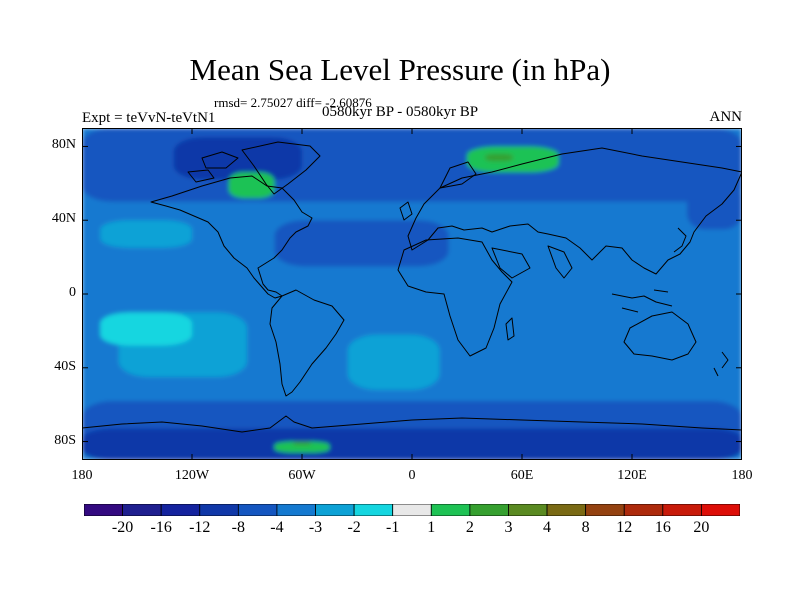 This screenshot has width=800, height=600. What do you see at coordinates (63, 219) in the screenshot?
I see `y-tick-label: 40N` at bounding box center [63, 219].